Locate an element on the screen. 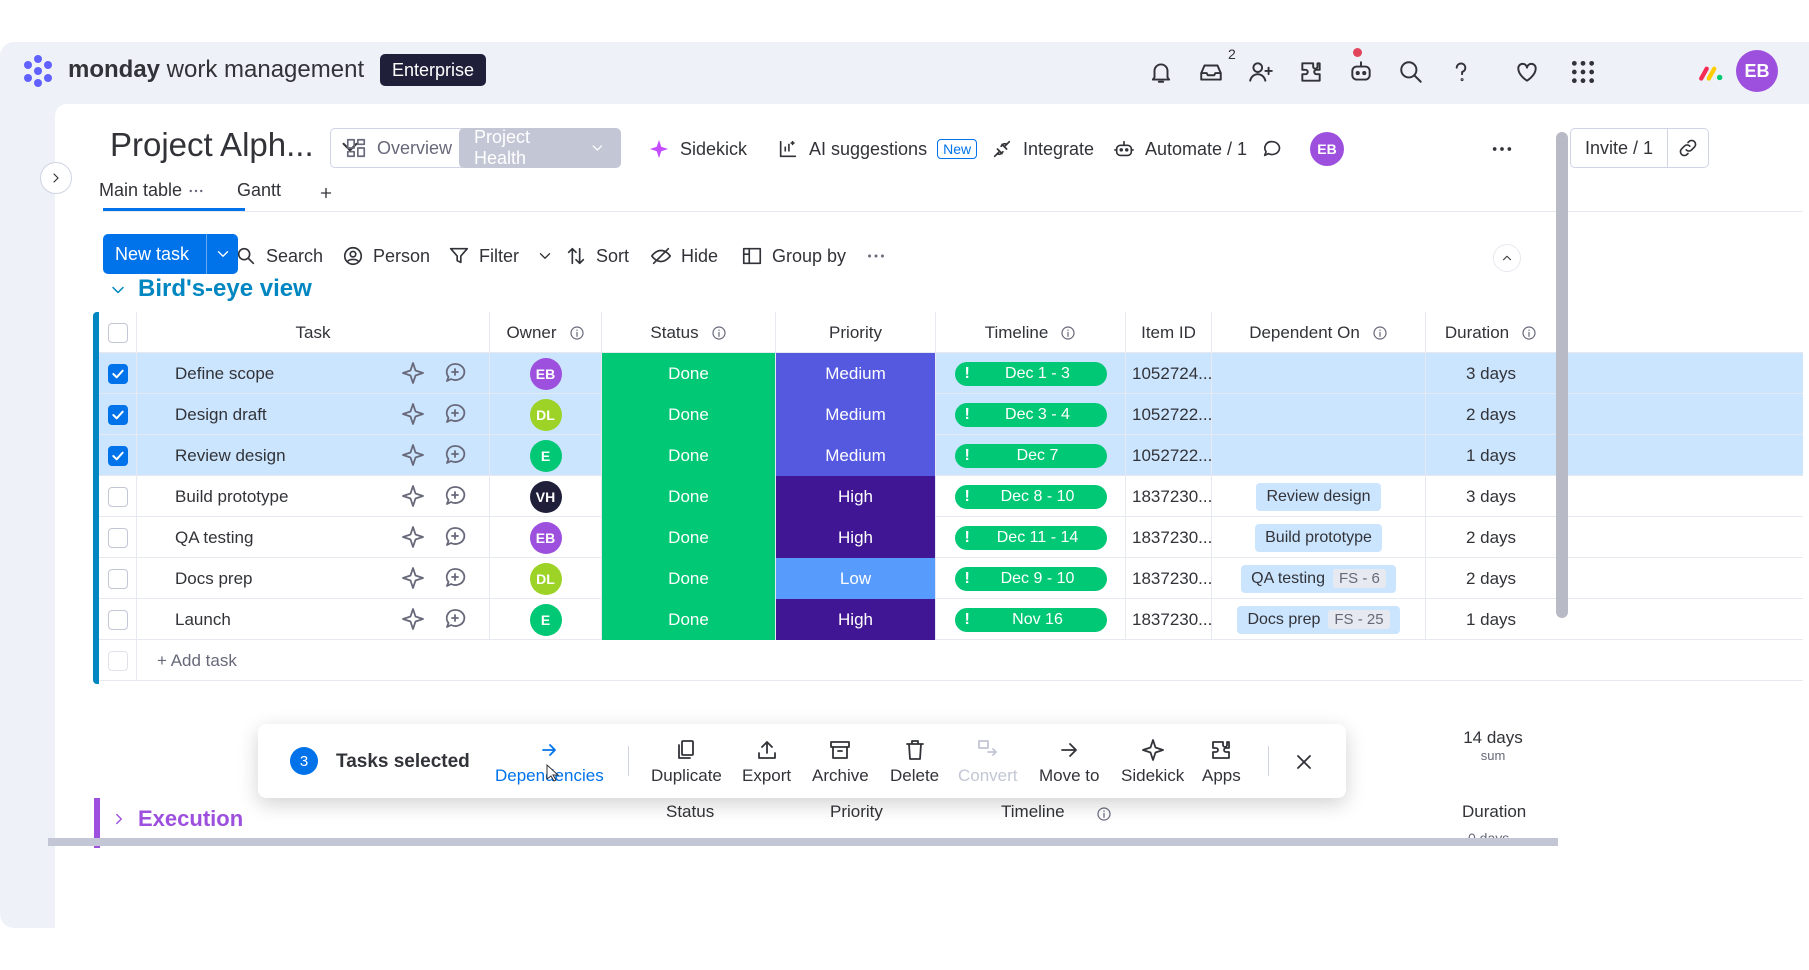  toolbar-more-button is located at coordinates (876, 256).